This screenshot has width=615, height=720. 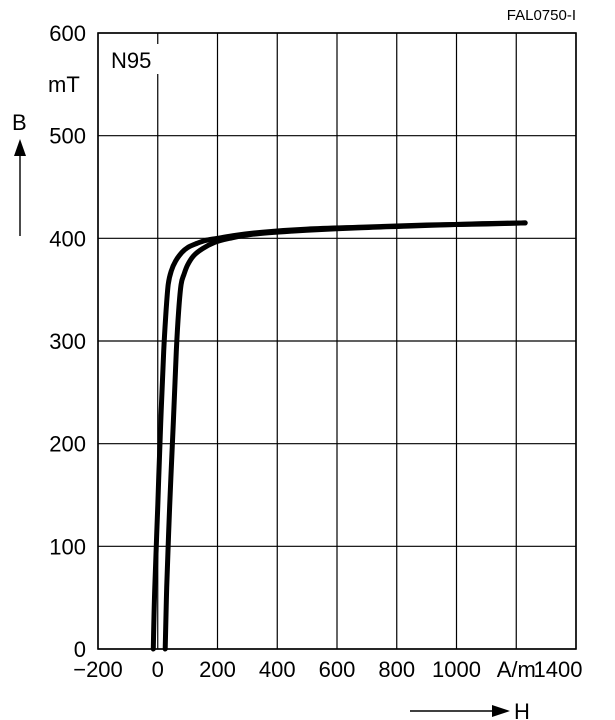 I want to click on y-tick-label: 300, so click(x=67, y=341).